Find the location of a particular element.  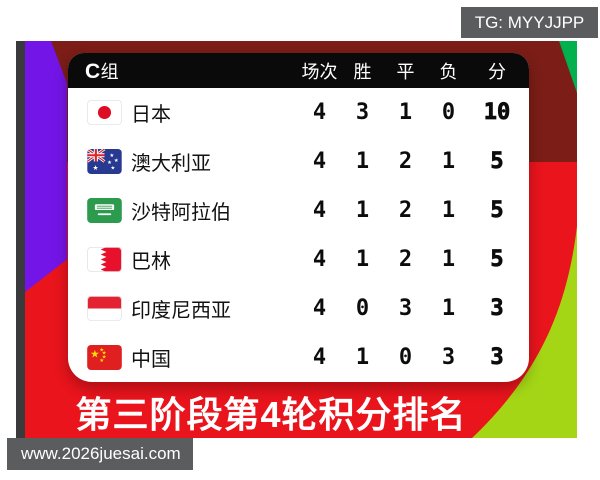

table-row: ★ ★ ★ ★ ★ 中国 4 1 0 3 3 is located at coordinates (298, 357).